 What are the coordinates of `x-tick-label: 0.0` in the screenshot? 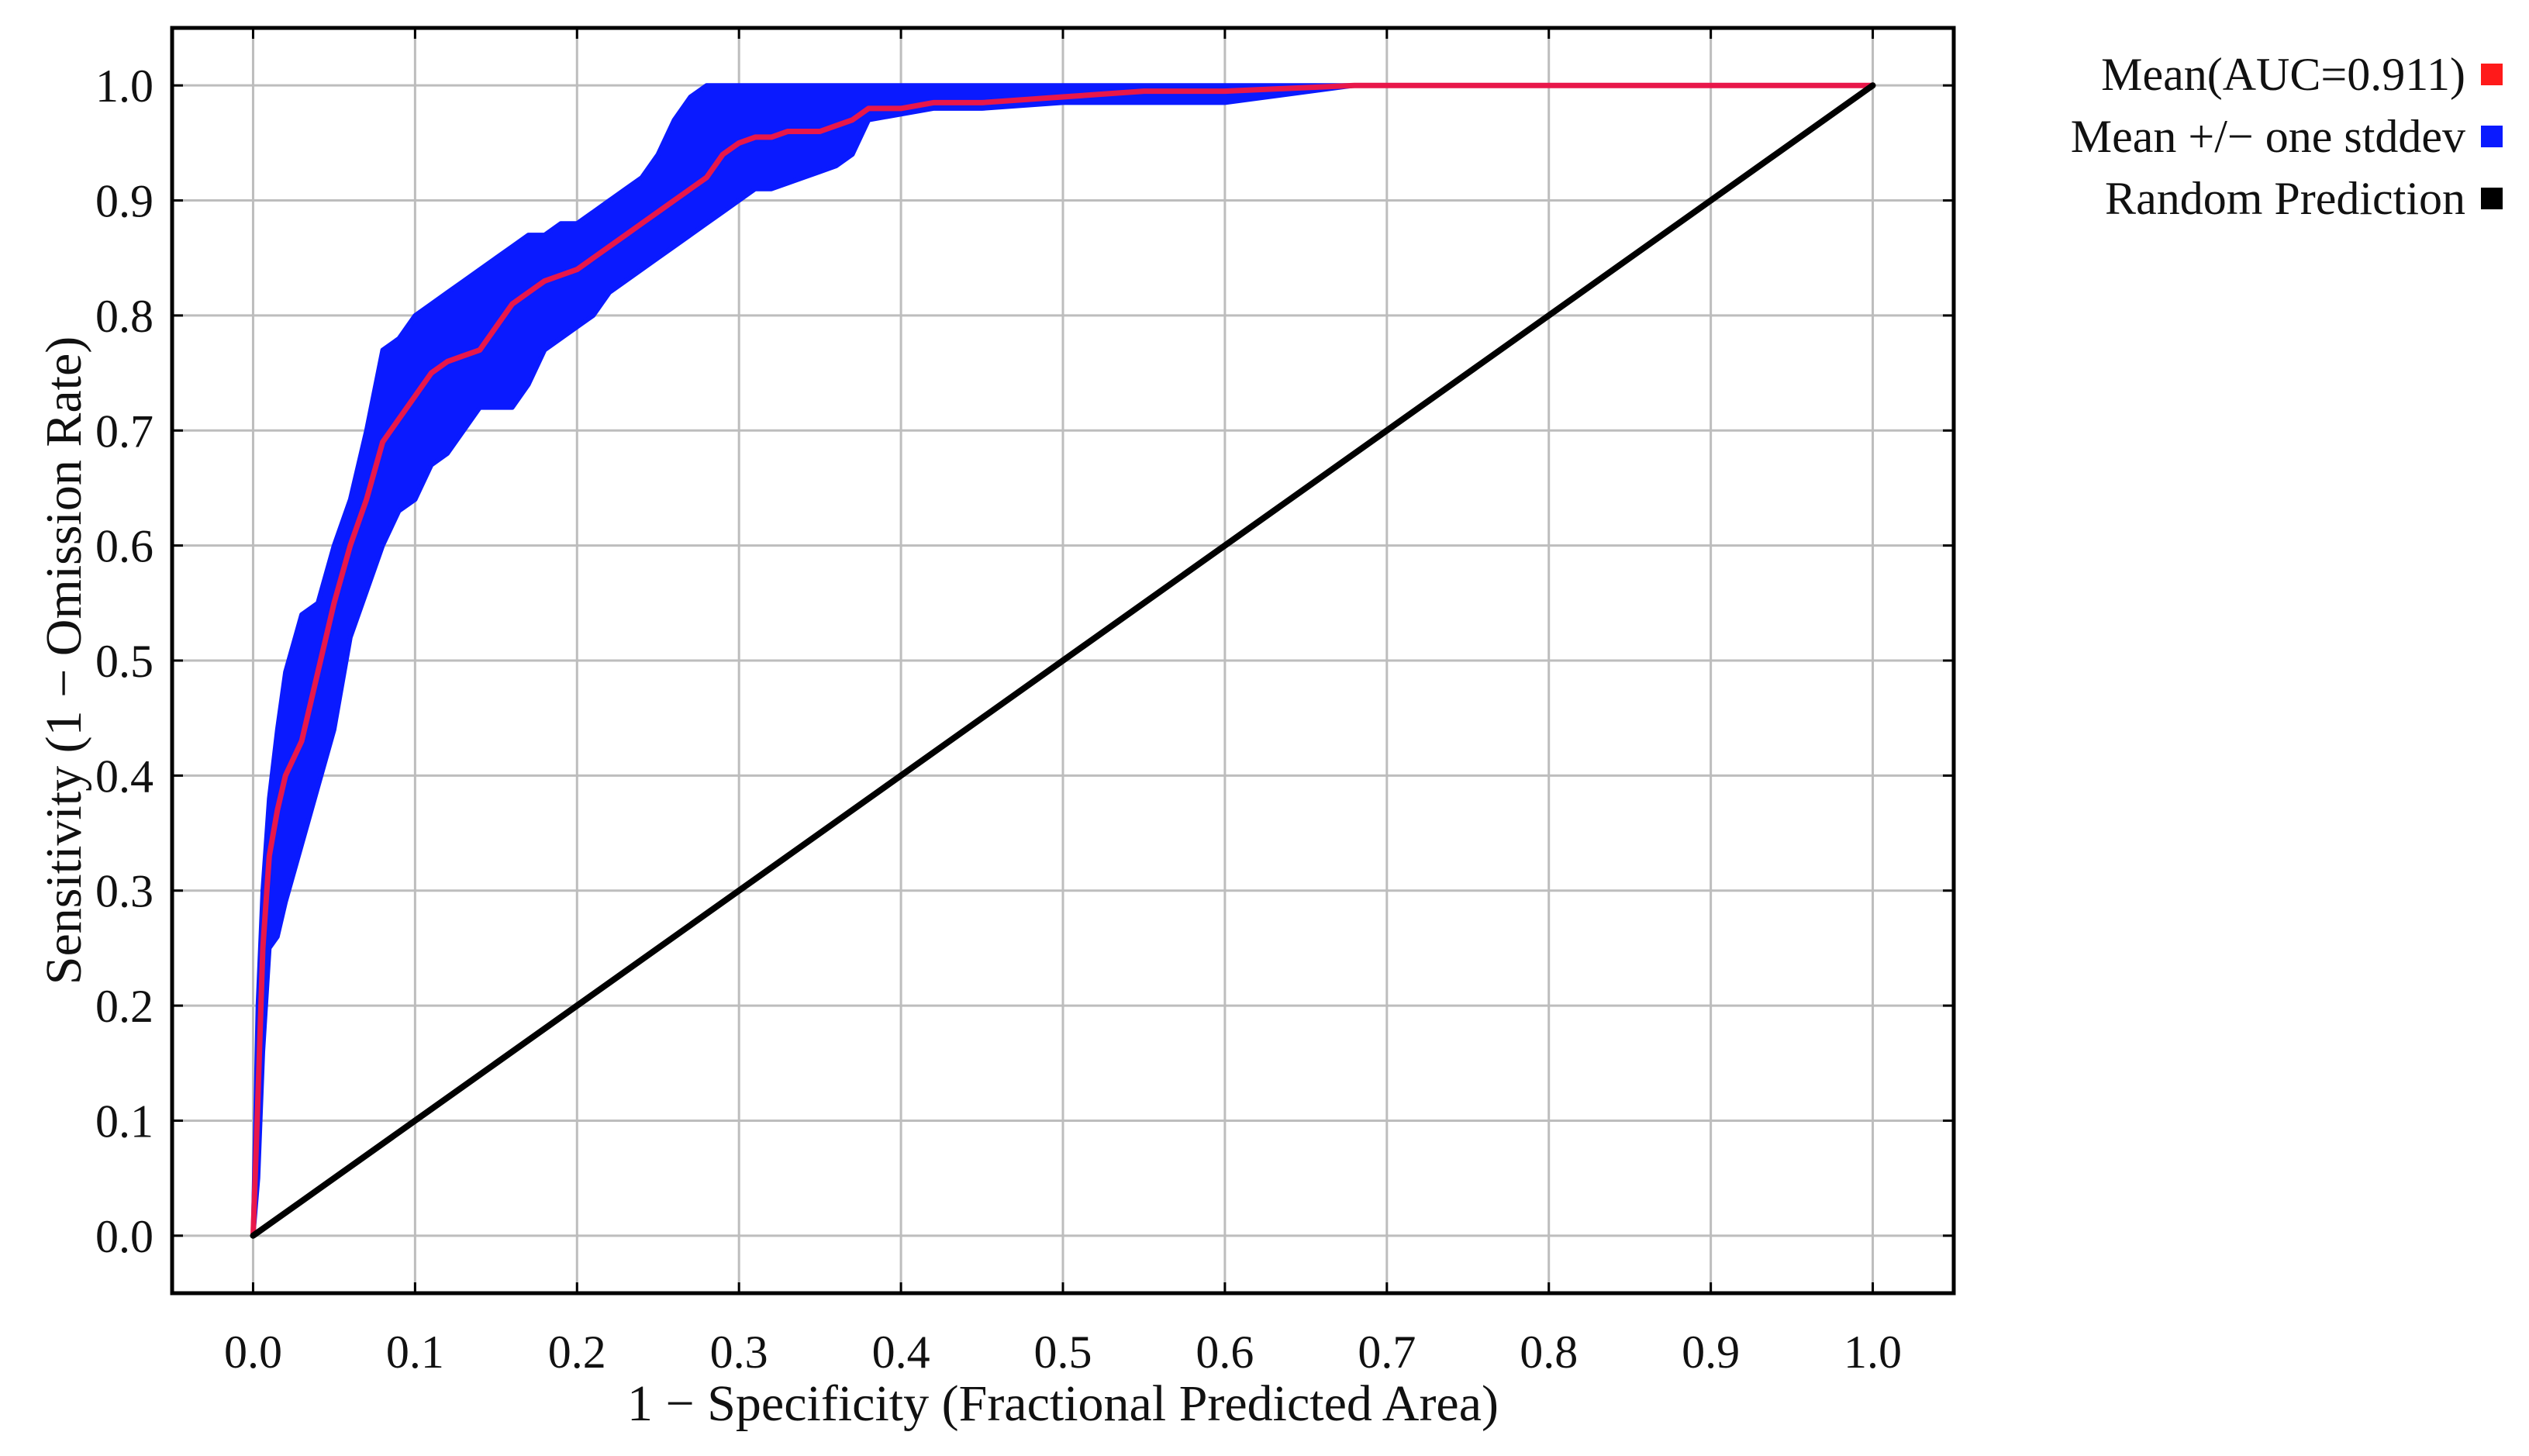 It's located at (253, 1353).